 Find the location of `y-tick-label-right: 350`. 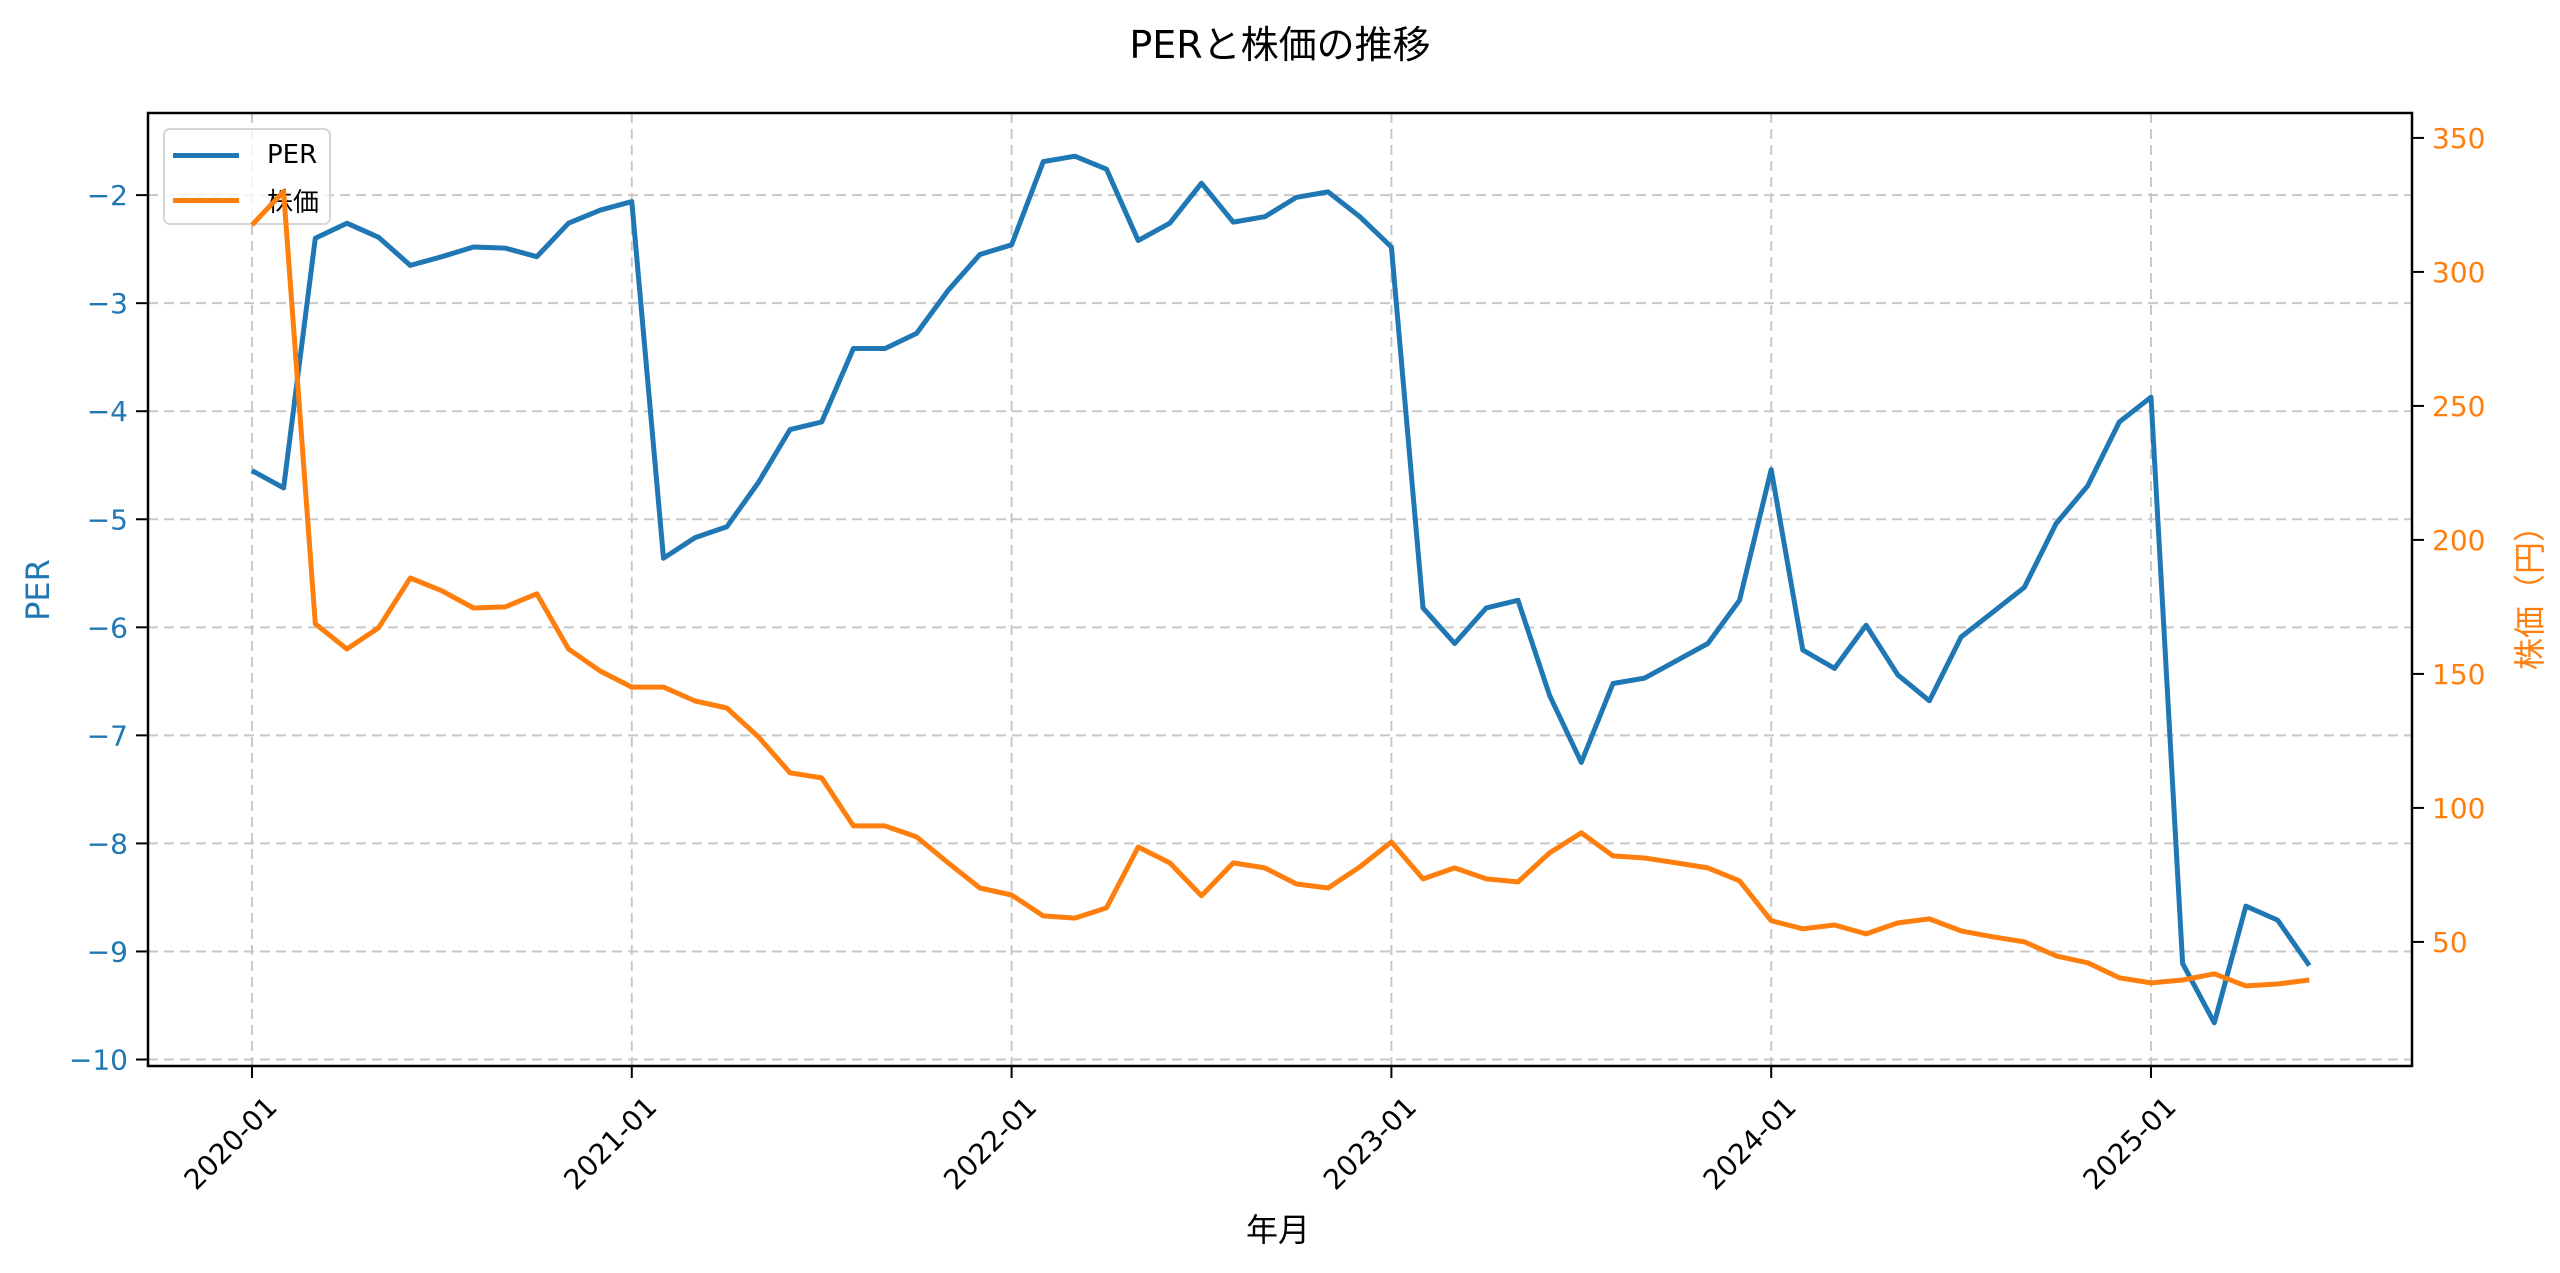

y-tick-label-right: 350 is located at coordinates (2458, 138).